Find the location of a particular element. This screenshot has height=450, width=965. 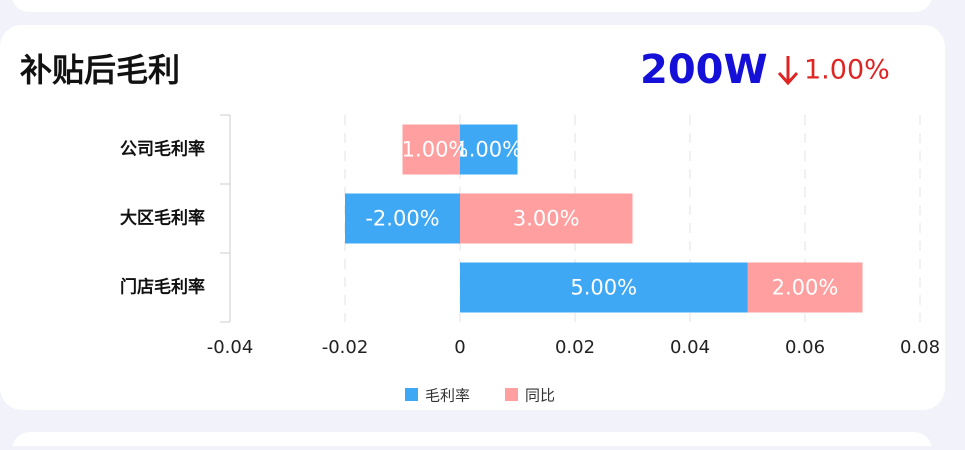

x-tick-label: -0.02 is located at coordinates (345, 347).